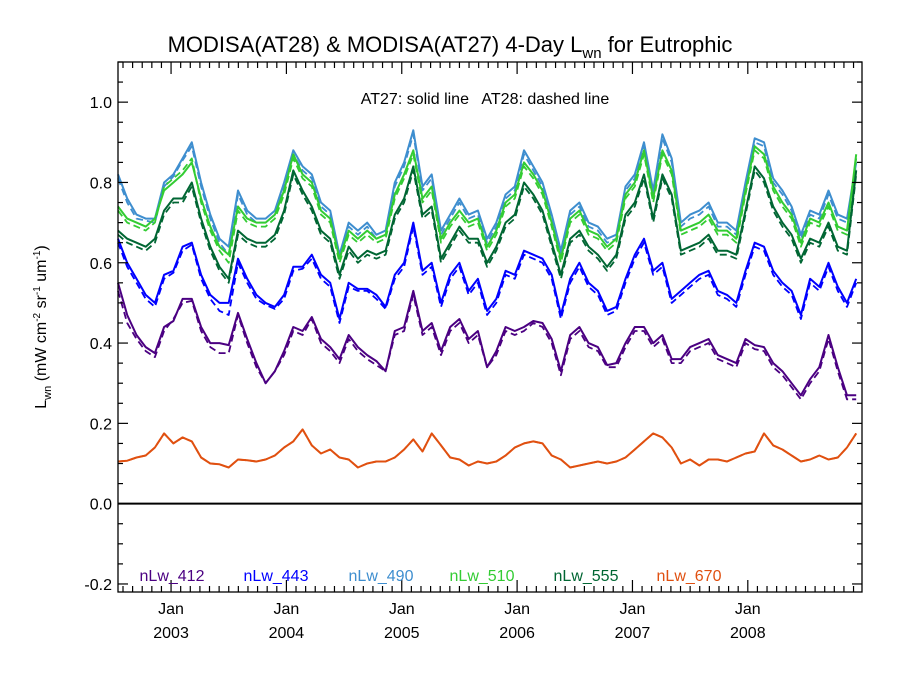  What do you see at coordinates (375, 44) in the screenshot?
I see `title-main: MODISA(AT28) & MODISA(AT27) 4-Day L` at bounding box center [375, 44].